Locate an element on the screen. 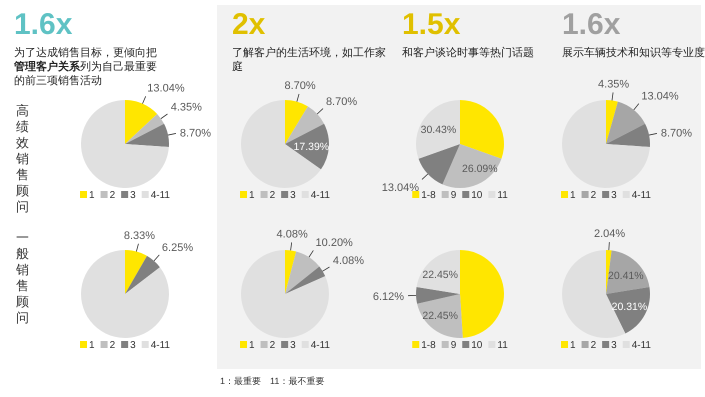  chart-subtitle: 展示车辆技术和知识等专业度 is located at coordinates (633, 53).